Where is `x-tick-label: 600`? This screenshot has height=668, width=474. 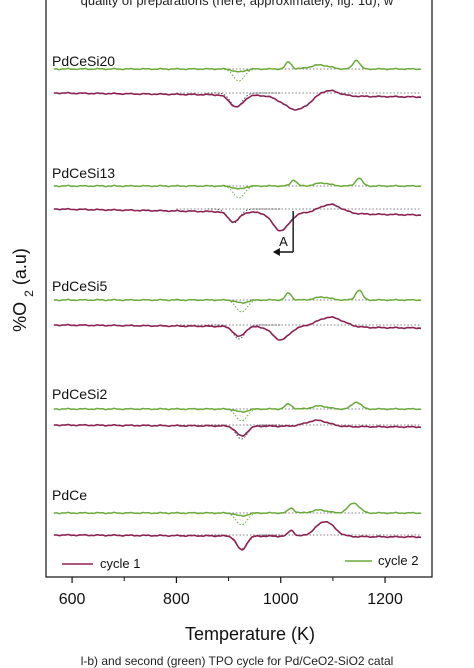 x-tick-label: 600 is located at coordinates (72, 599).